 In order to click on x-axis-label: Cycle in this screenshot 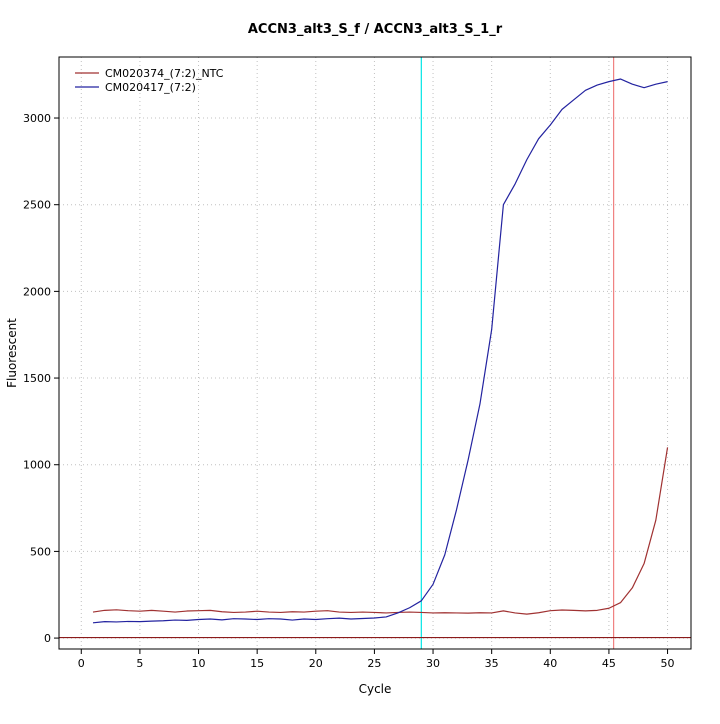, I will do `click(375, 689)`.